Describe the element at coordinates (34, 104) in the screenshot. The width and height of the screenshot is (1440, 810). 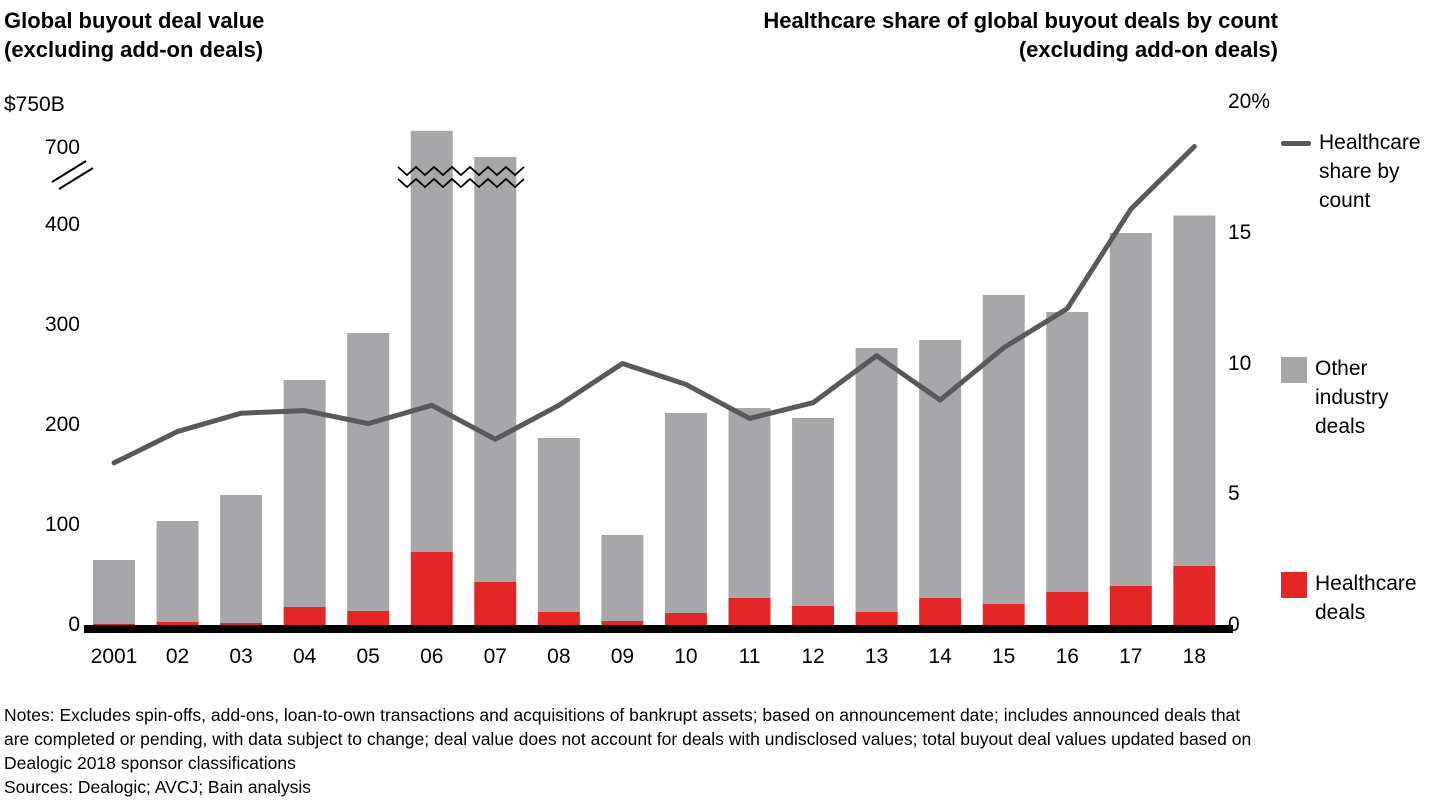
I see `y-axis-unit-label: $750B` at that location.